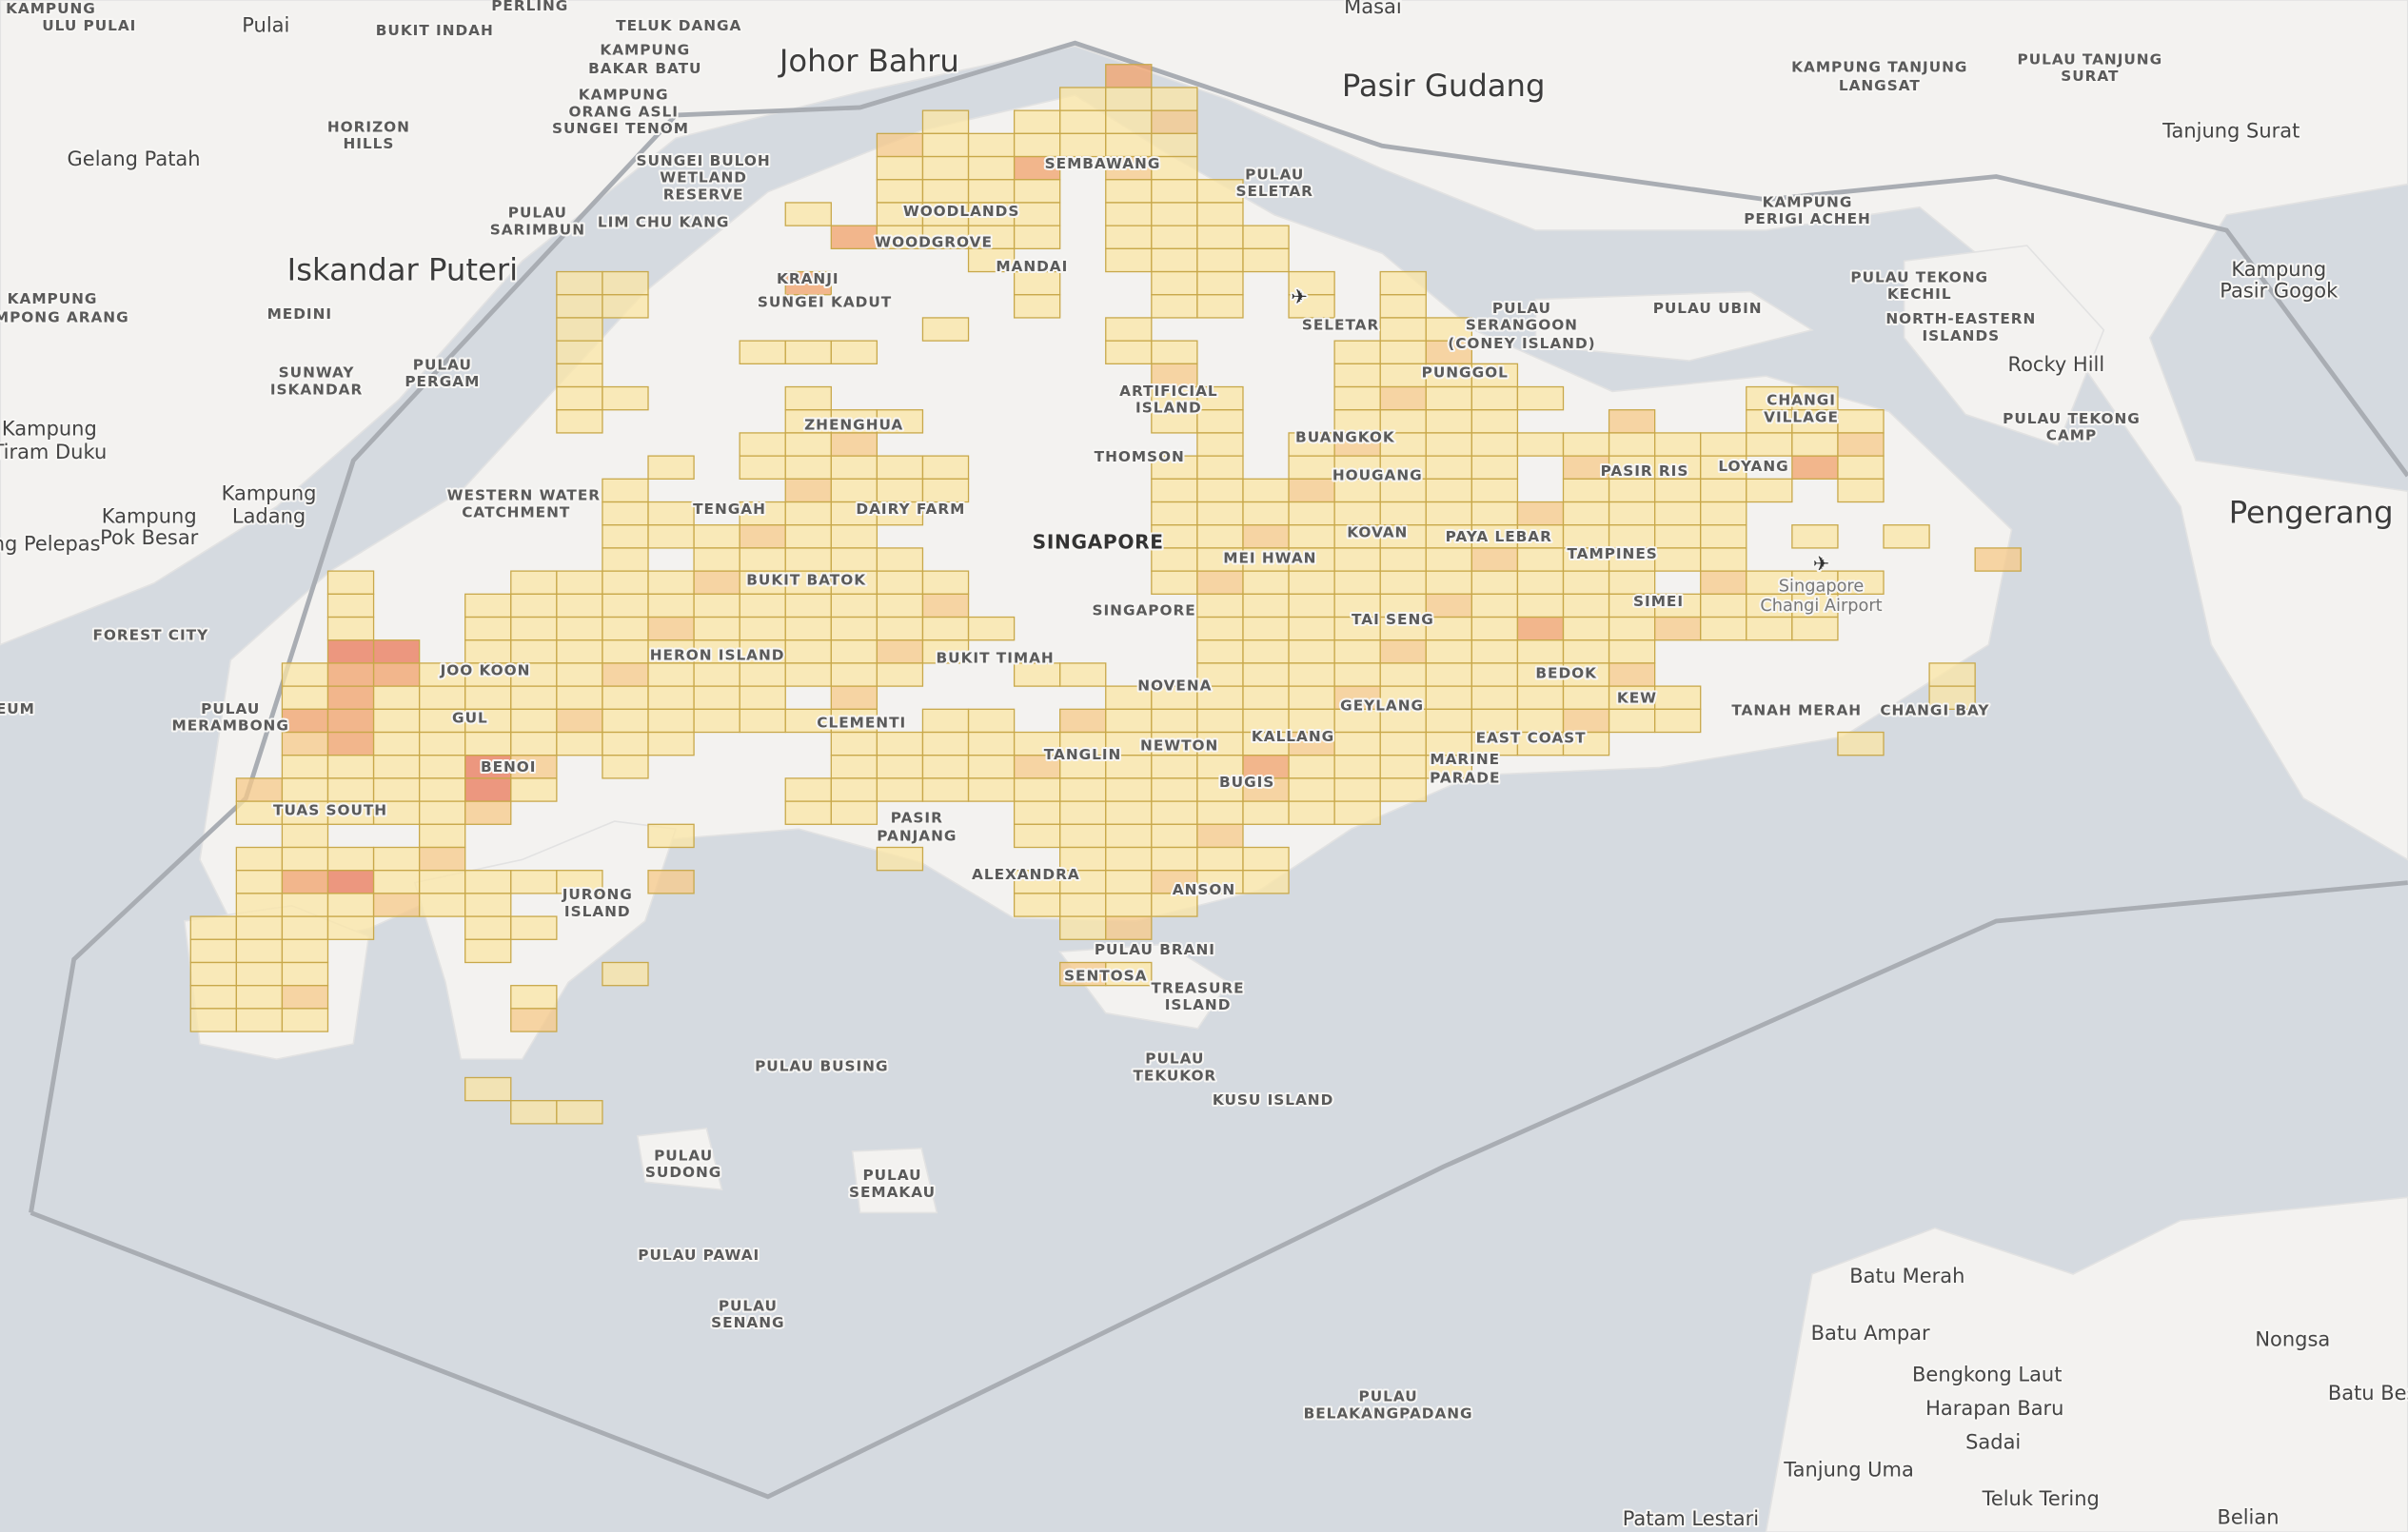 The width and height of the screenshot is (2408, 1532). What do you see at coordinates (1269, 558) in the screenshot?
I see `place-label: MEI HWAN` at bounding box center [1269, 558].